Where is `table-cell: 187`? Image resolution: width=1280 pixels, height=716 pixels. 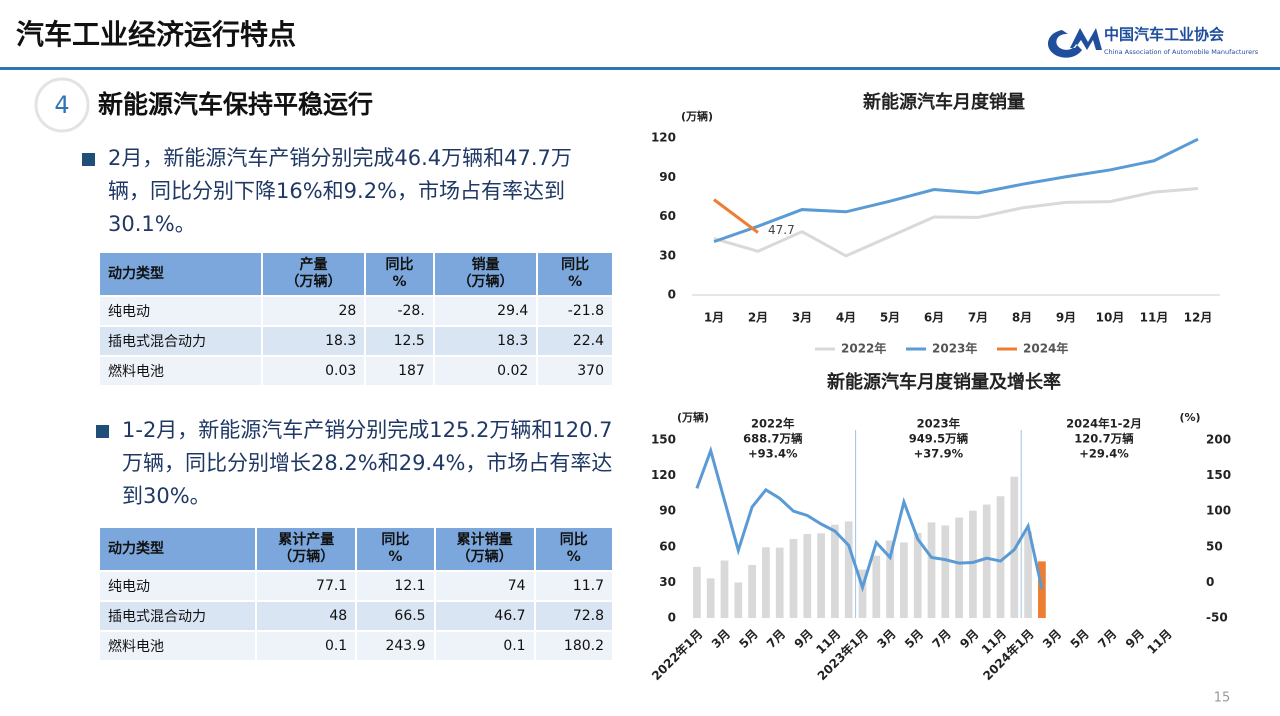 table-cell: 187 is located at coordinates (399, 371).